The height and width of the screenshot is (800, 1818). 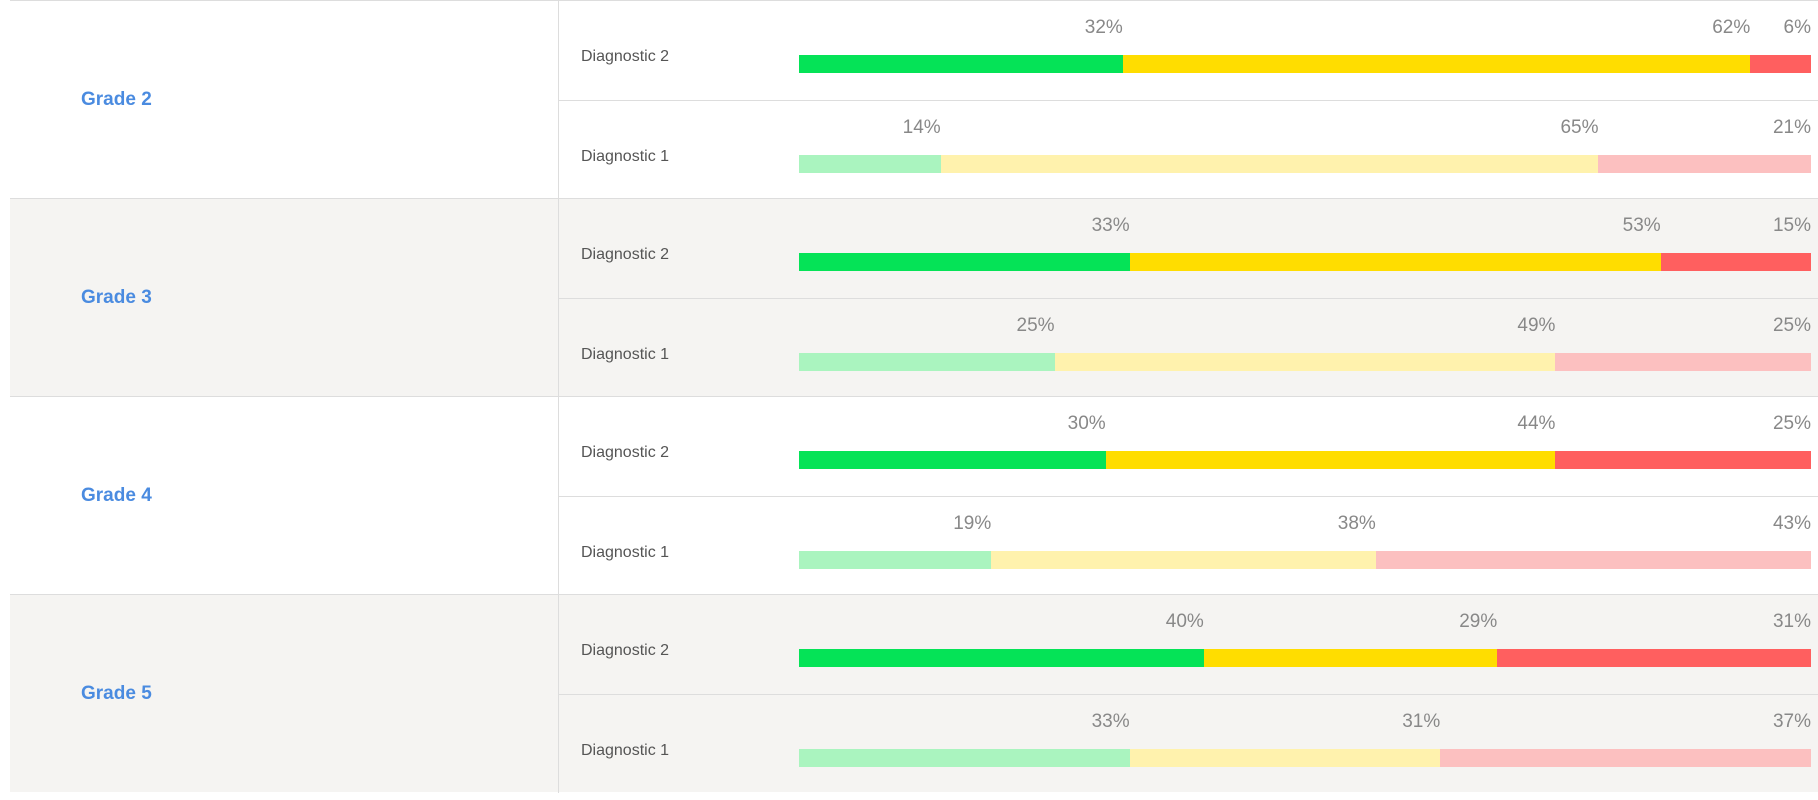 What do you see at coordinates (1478, 621) in the screenshot?
I see `value-label: 29%` at bounding box center [1478, 621].